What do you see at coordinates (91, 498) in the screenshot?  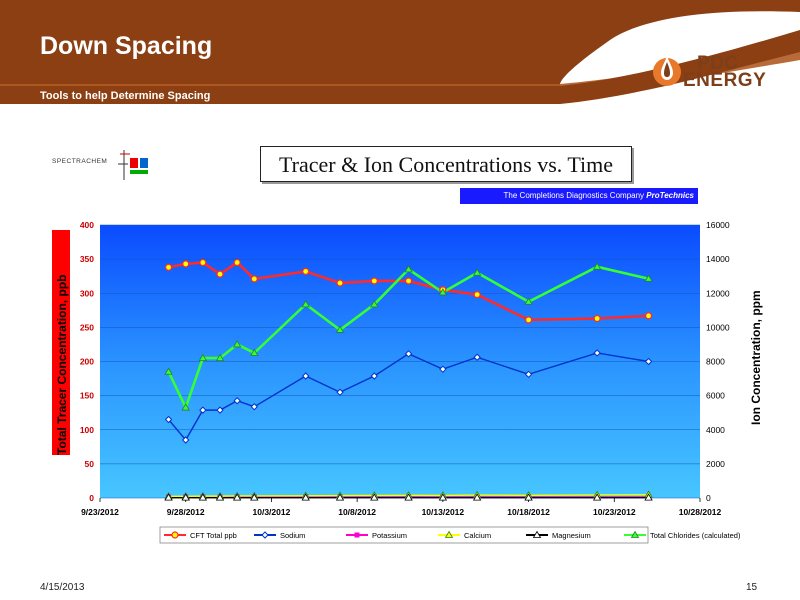 I see `y-tick-left: 0` at bounding box center [91, 498].